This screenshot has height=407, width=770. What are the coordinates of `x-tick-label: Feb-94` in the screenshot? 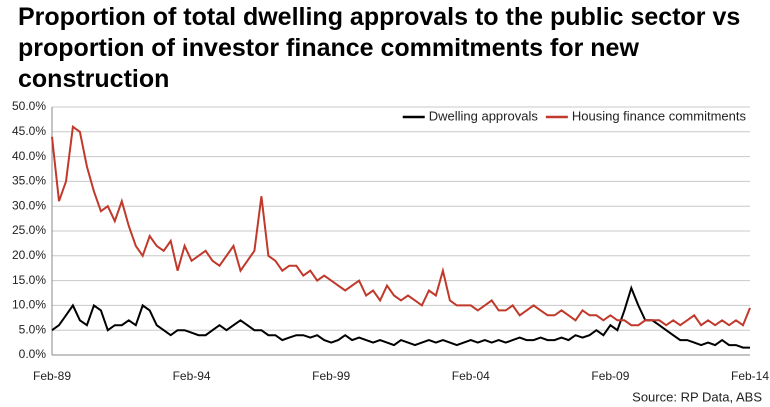 It's located at (192, 376).